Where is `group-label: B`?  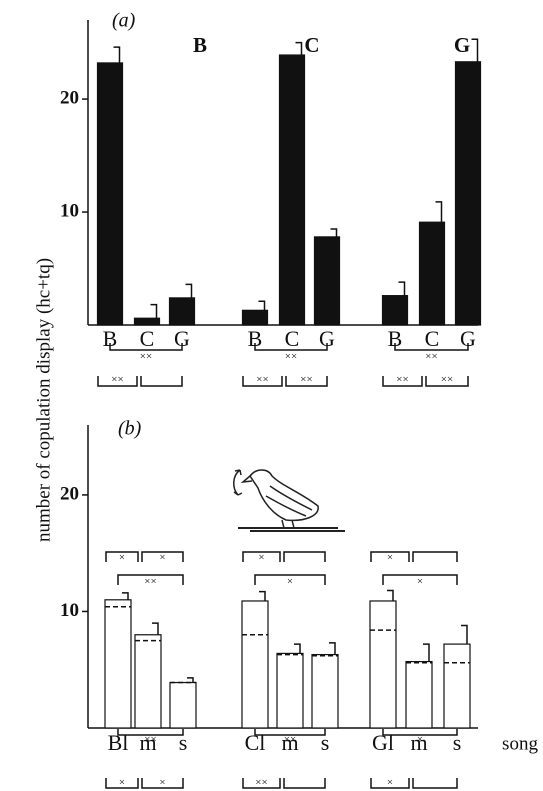
group-label: B is located at coordinates (200, 45).